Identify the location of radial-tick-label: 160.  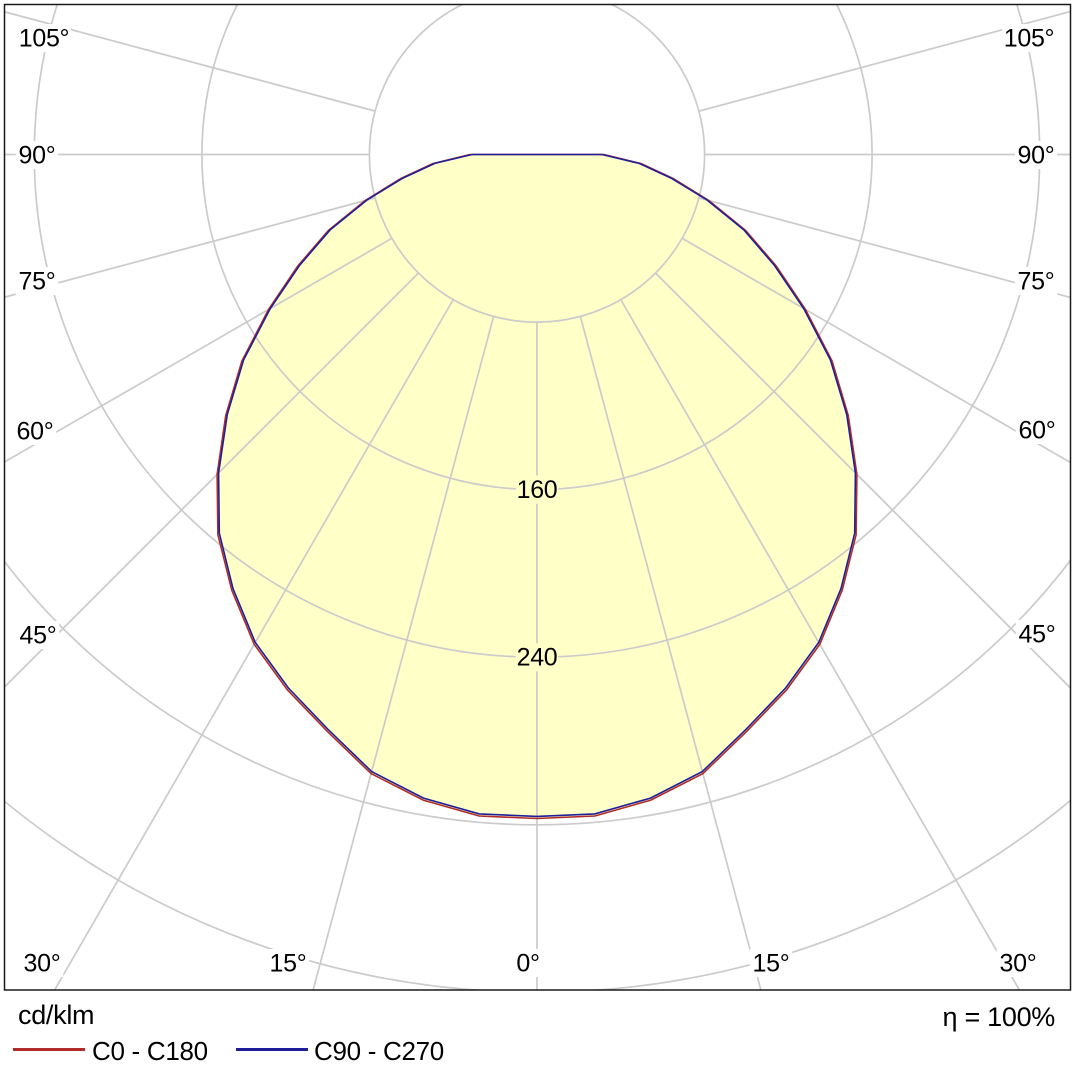
(537, 490).